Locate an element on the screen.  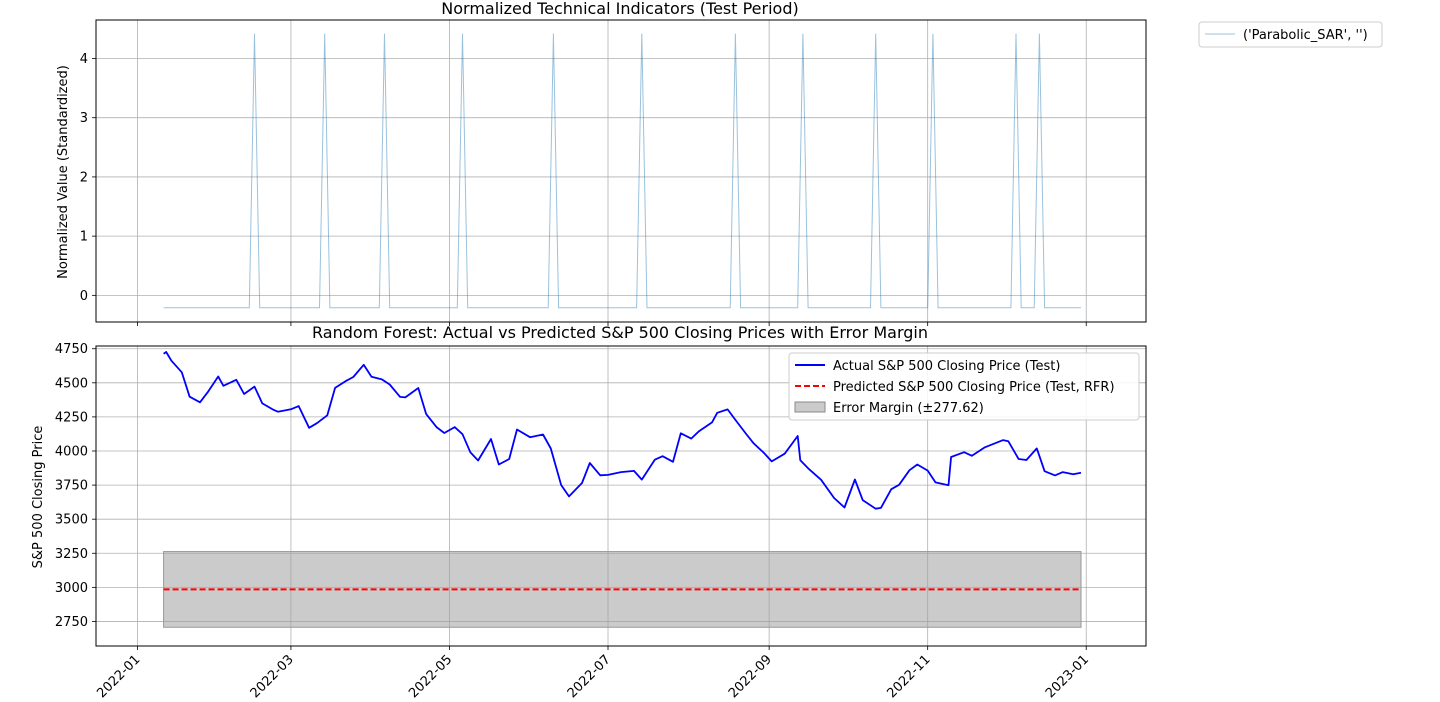
bottom-x-tick-label: 2022-01 is located at coordinates (118, 676).